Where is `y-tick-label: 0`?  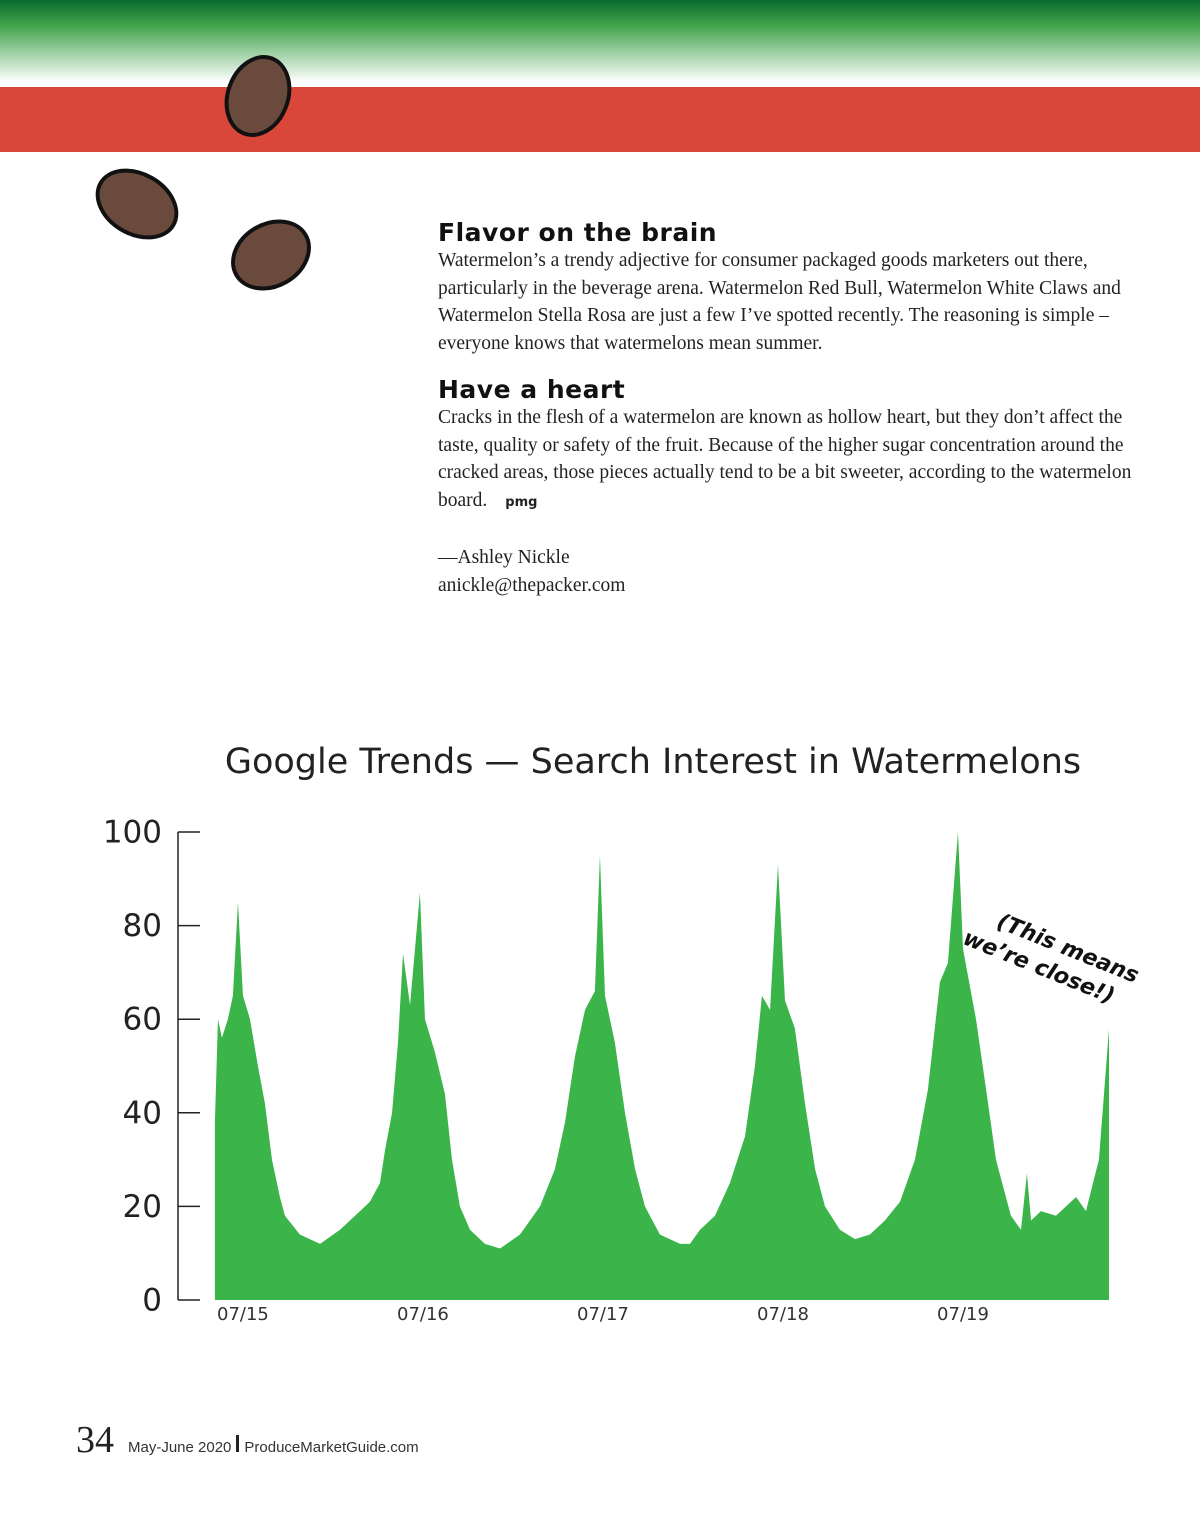
y-tick-label: 0 is located at coordinates (152, 1301).